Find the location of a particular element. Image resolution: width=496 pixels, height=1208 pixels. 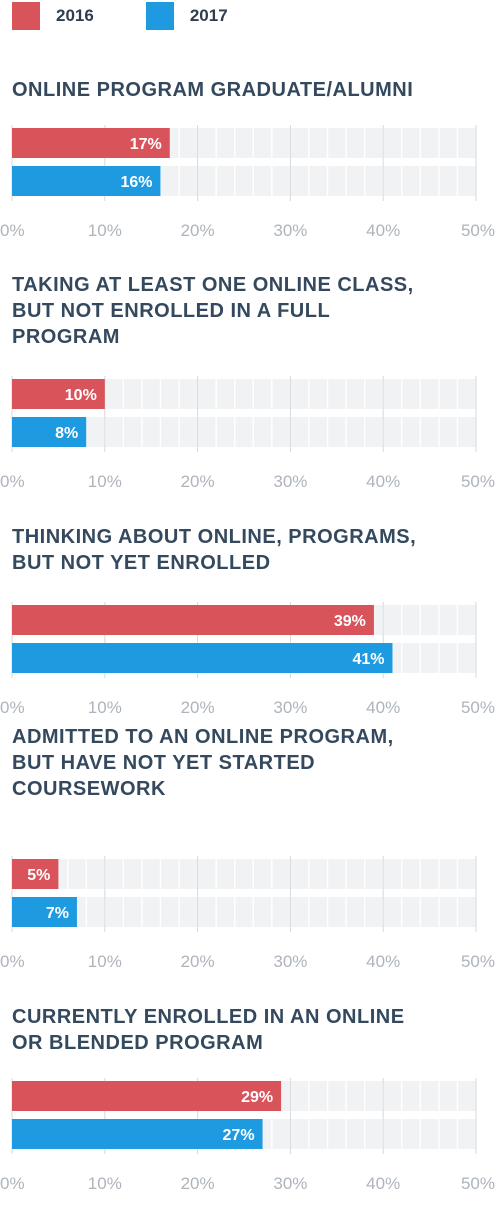

legend: 2016 2017 is located at coordinates (146, 16).